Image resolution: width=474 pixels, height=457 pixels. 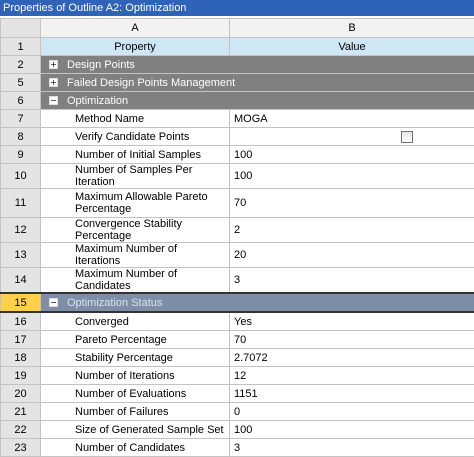 What do you see at coordinates (352, 255) in the screenshot?
I see `value-cell: 20` at bounding box center [352, 255].